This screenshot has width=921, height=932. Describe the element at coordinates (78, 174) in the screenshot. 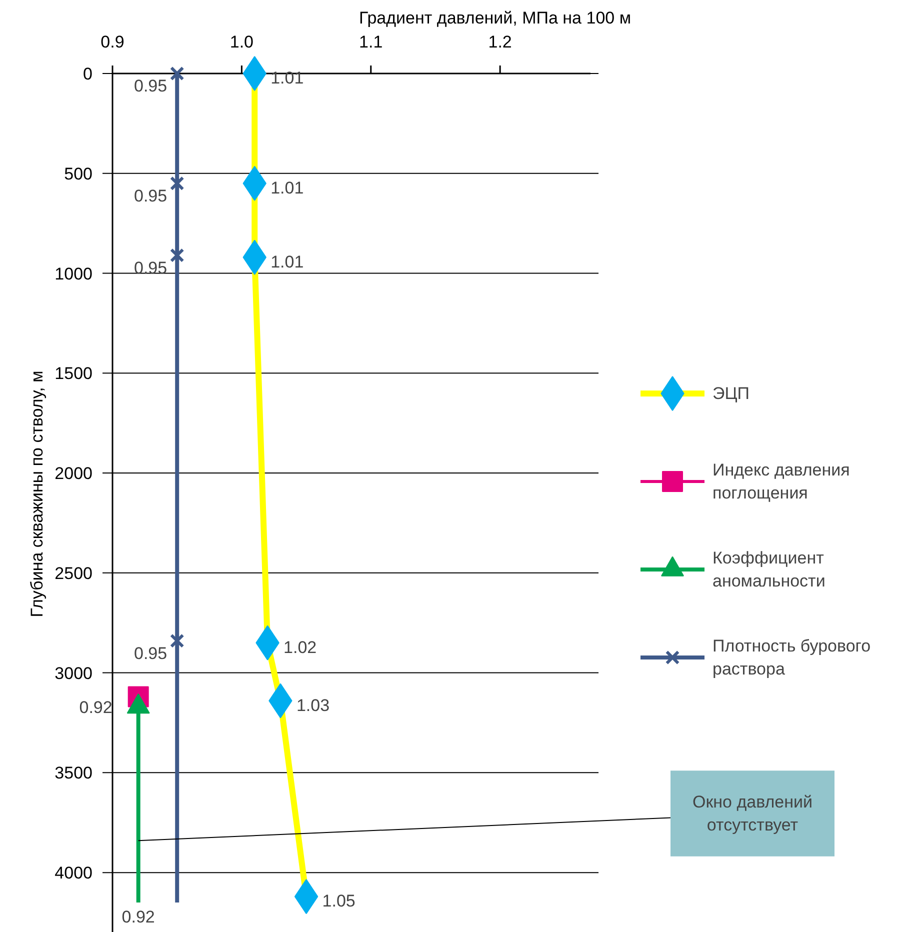

I see `y-tick-label: 500` at that location.